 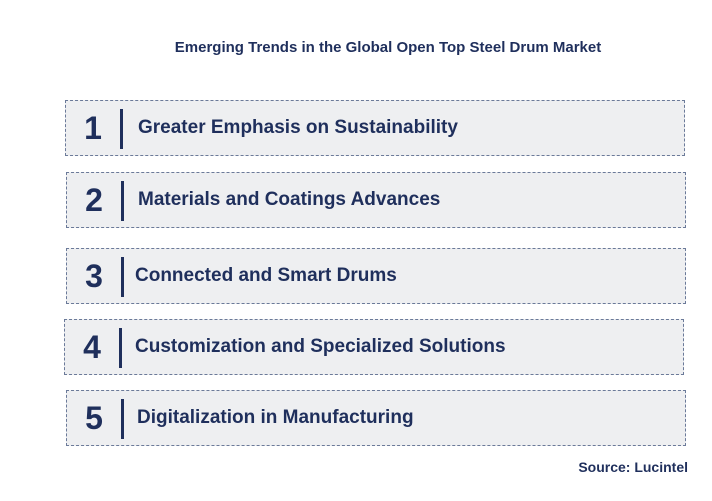 What do you see at coordinates (289, 199) in the screenshot?
I see `trend-label: Materials and Coatings Advances` at bounding box center [289, 199].